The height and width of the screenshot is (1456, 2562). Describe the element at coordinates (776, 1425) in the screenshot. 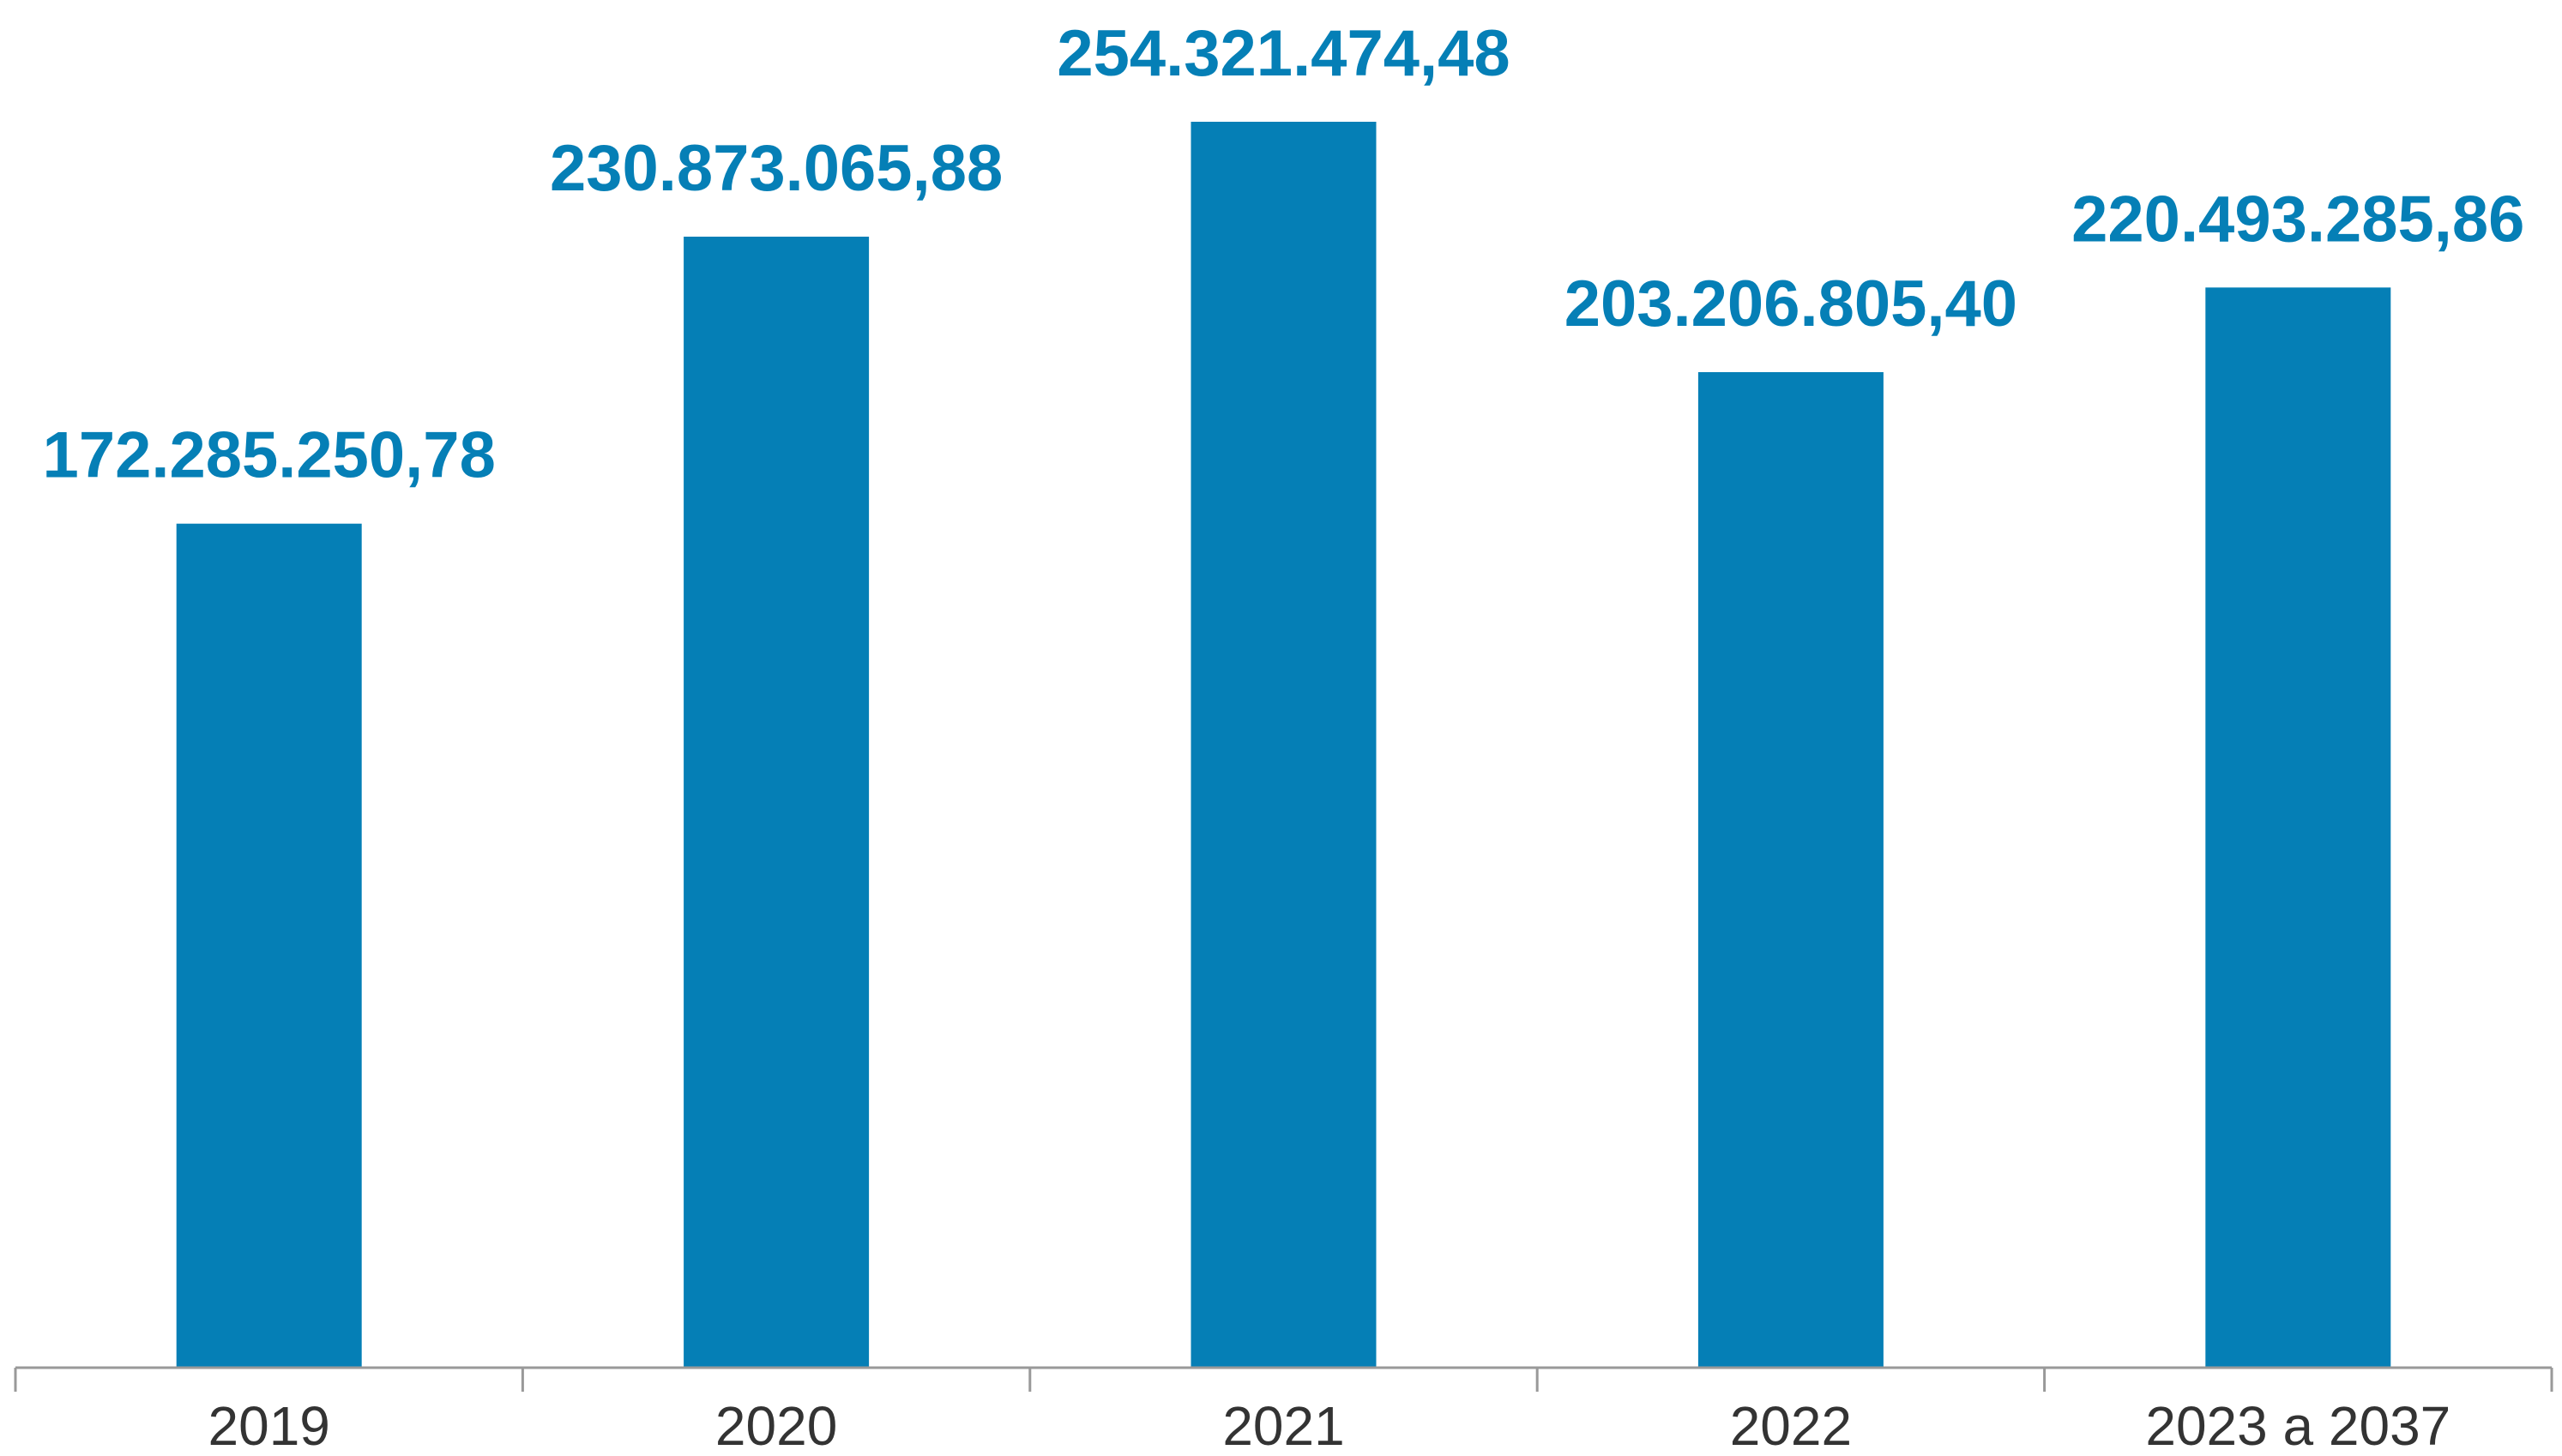

I see `x-tick-label: 2020` at that location.